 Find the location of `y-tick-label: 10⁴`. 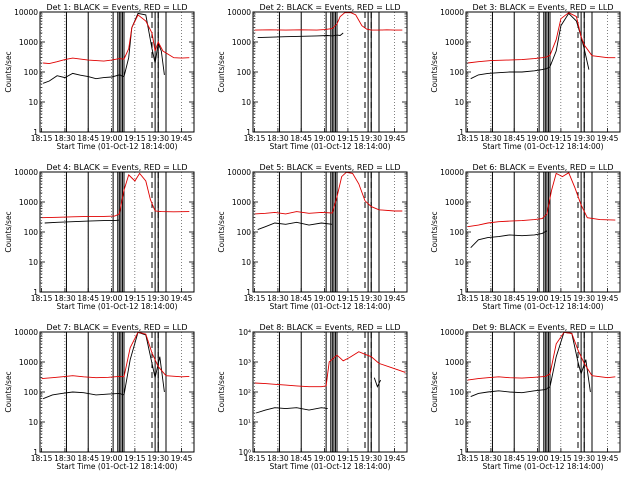

y-tick-label: 10⁴ is located at coordinates (244, 332).